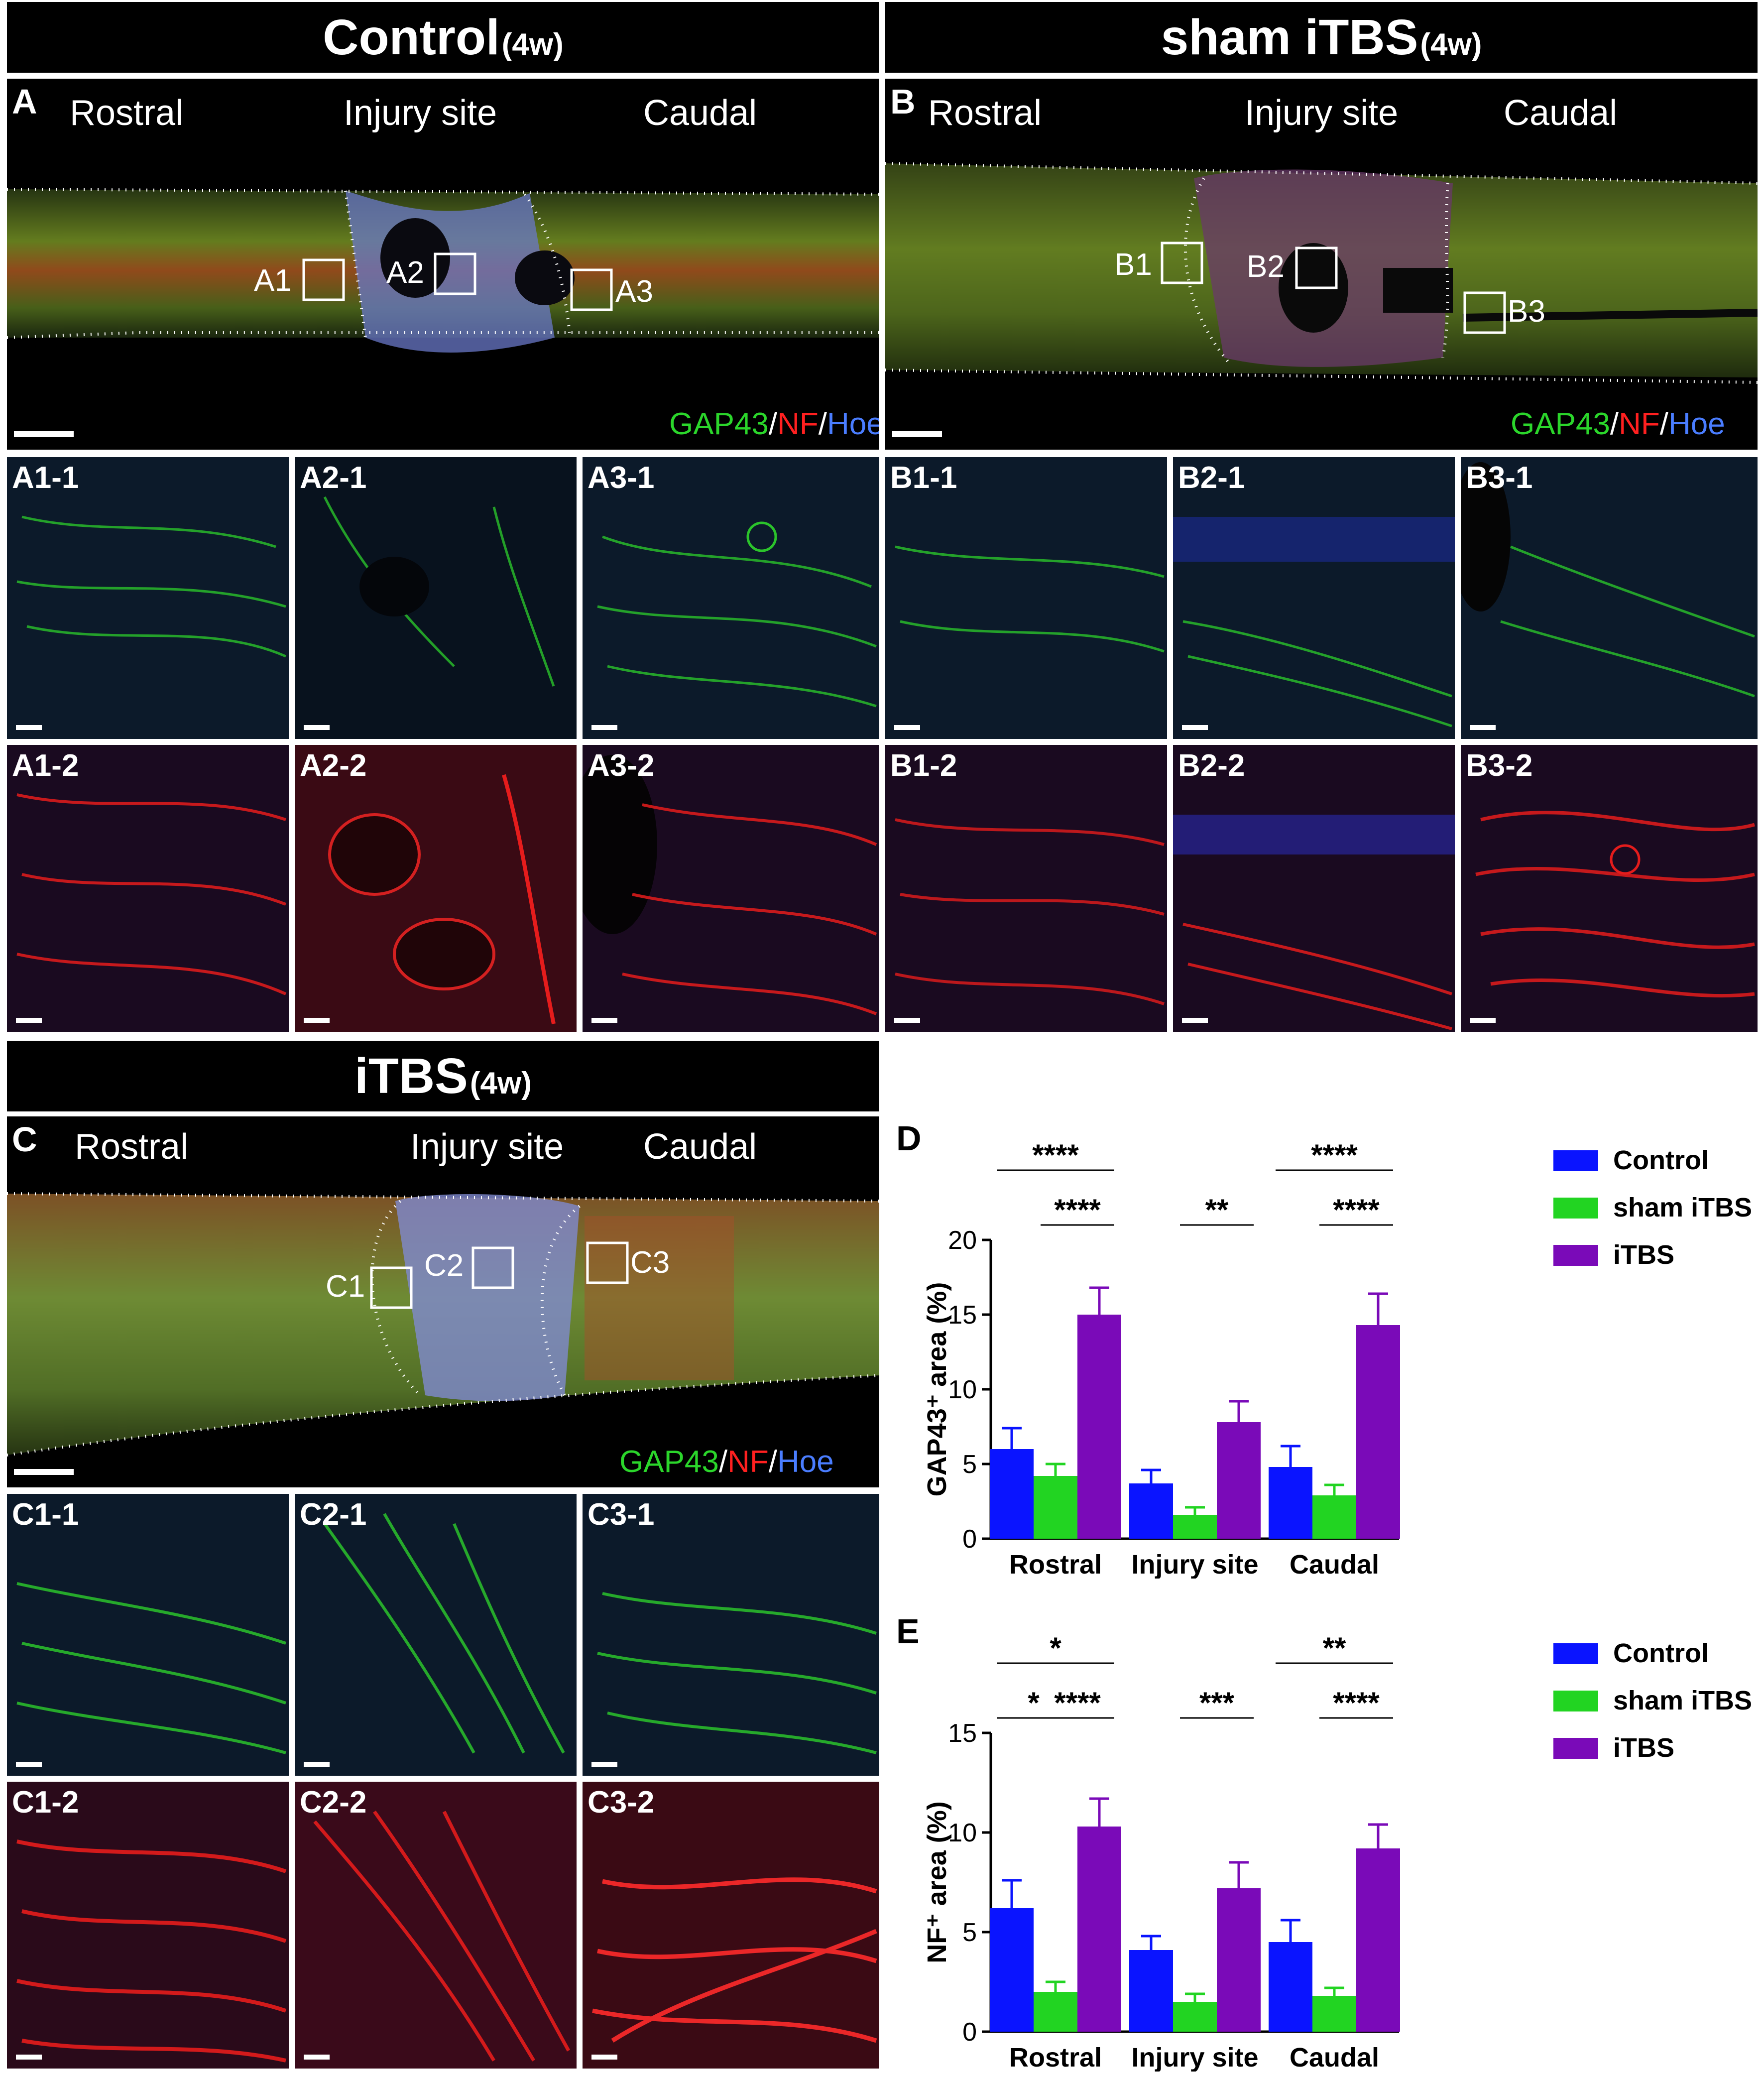 Image resolution: width=1764 pixels, height=2075 pixels. Describe the element at coordinates (969, 1465) in the screenshot. I see `y-tick-label: 5` at that location.